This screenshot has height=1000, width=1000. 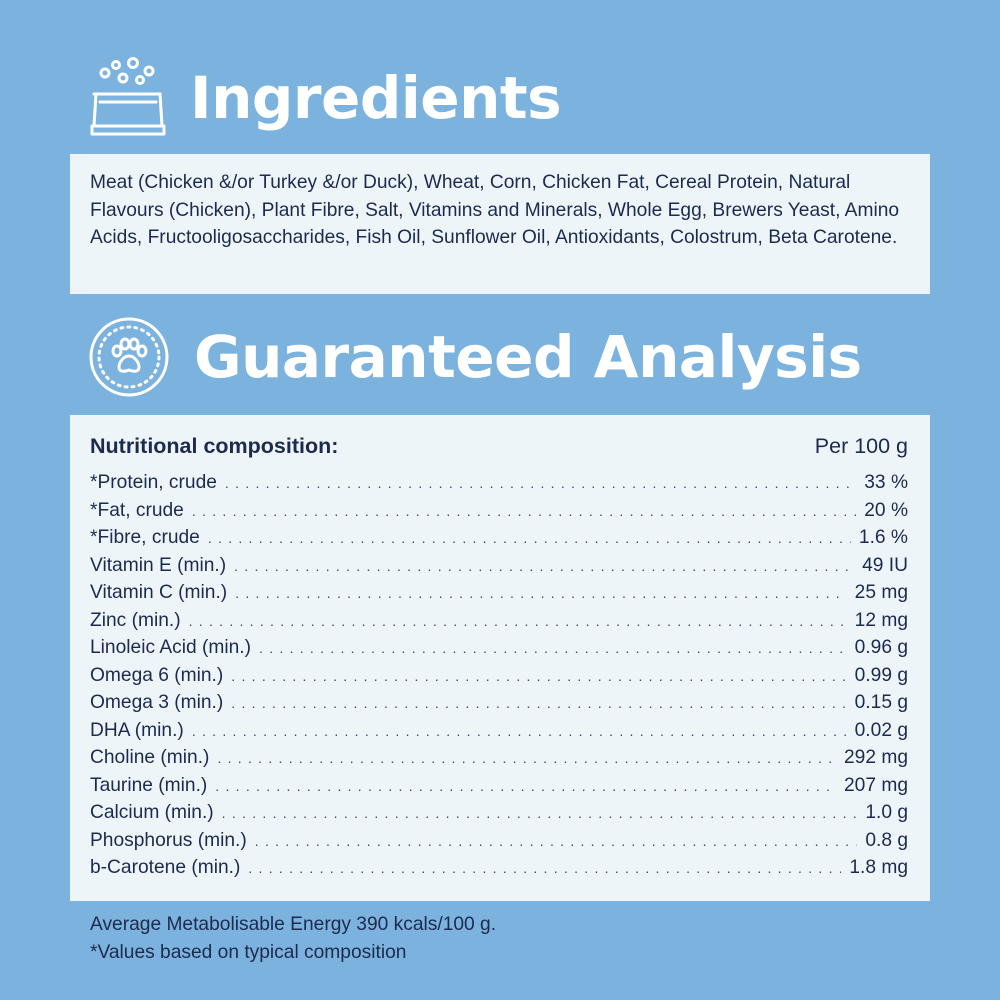 What do you see at coordinates (499, 453) in the screenshot?
I see `table-header: Nutritional composition: Per 100 g` at bounding box center [499, 453].